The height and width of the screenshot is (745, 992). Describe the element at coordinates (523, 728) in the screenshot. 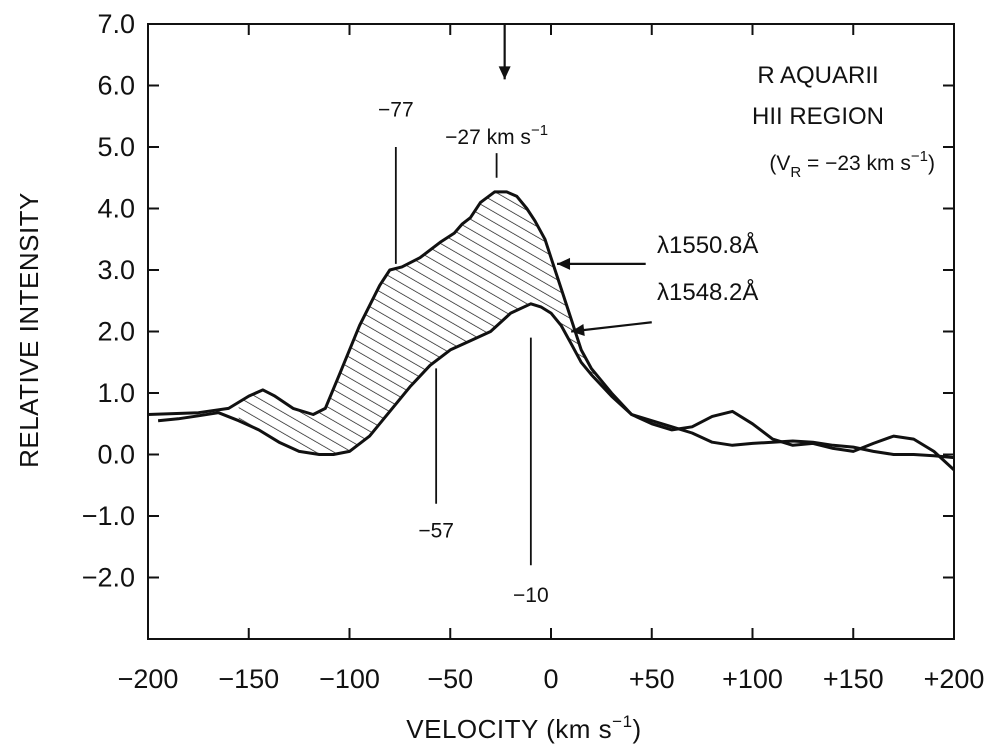

I see `x-axis-title: VELOCITY (km s−1)` at that location.